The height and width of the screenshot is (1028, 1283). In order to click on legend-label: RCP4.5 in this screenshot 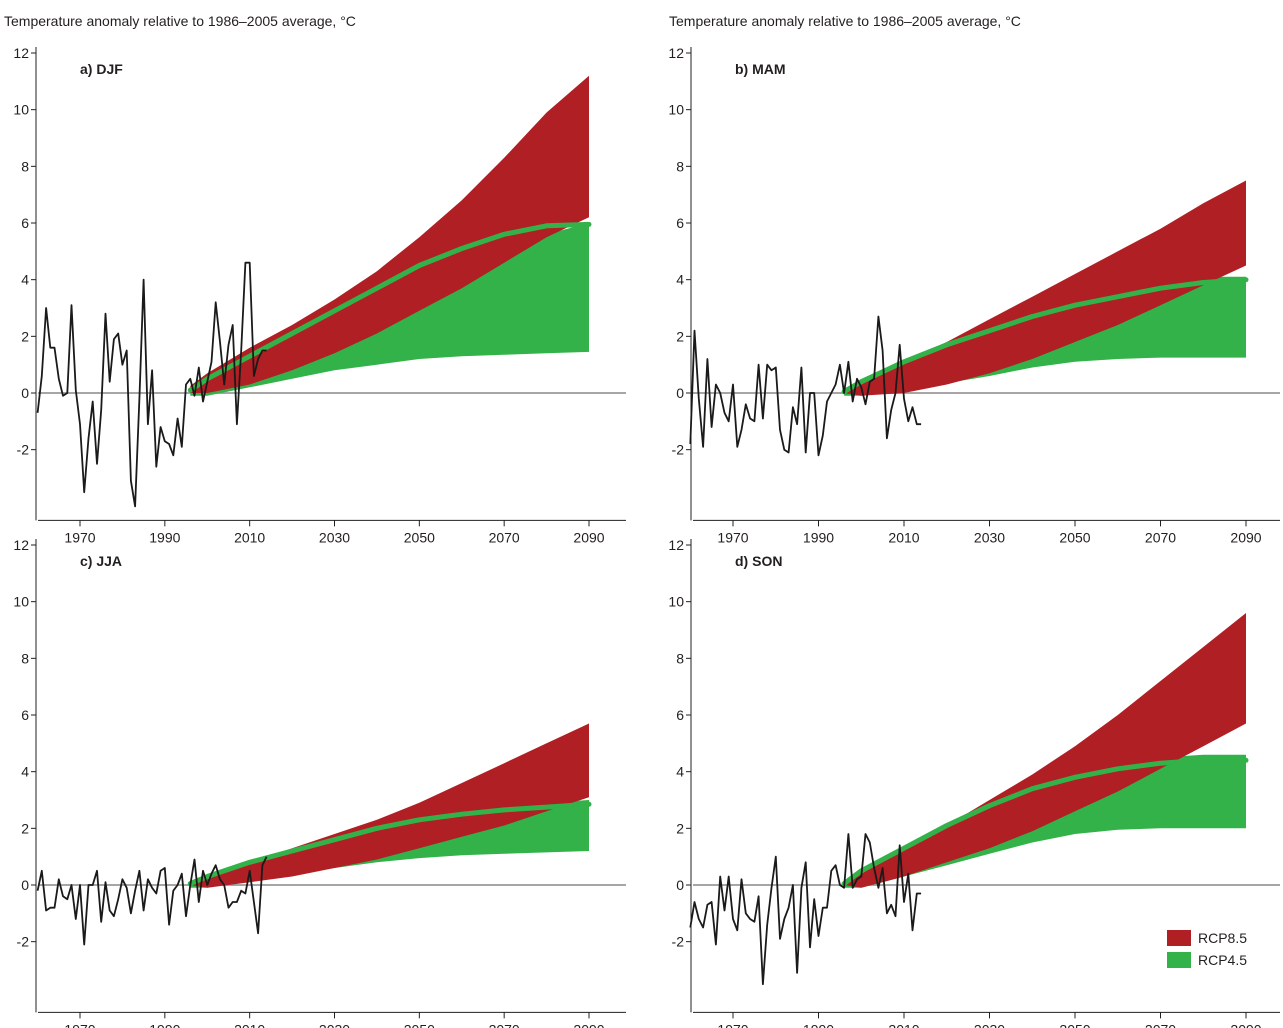, I will do `click(1222, 960)`.